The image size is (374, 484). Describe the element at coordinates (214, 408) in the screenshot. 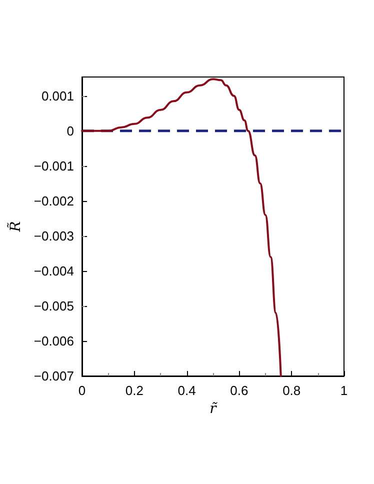

I see `x-axis-title: r̃` at that location.